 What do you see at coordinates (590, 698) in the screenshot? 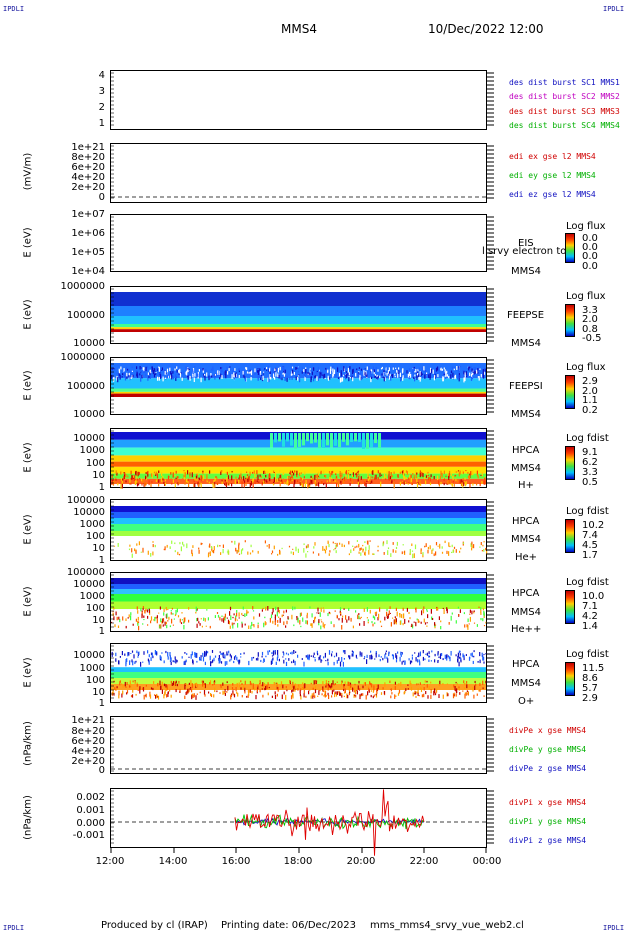
I see `colorbar-value: 2.9` at bounding box center [590, 698].